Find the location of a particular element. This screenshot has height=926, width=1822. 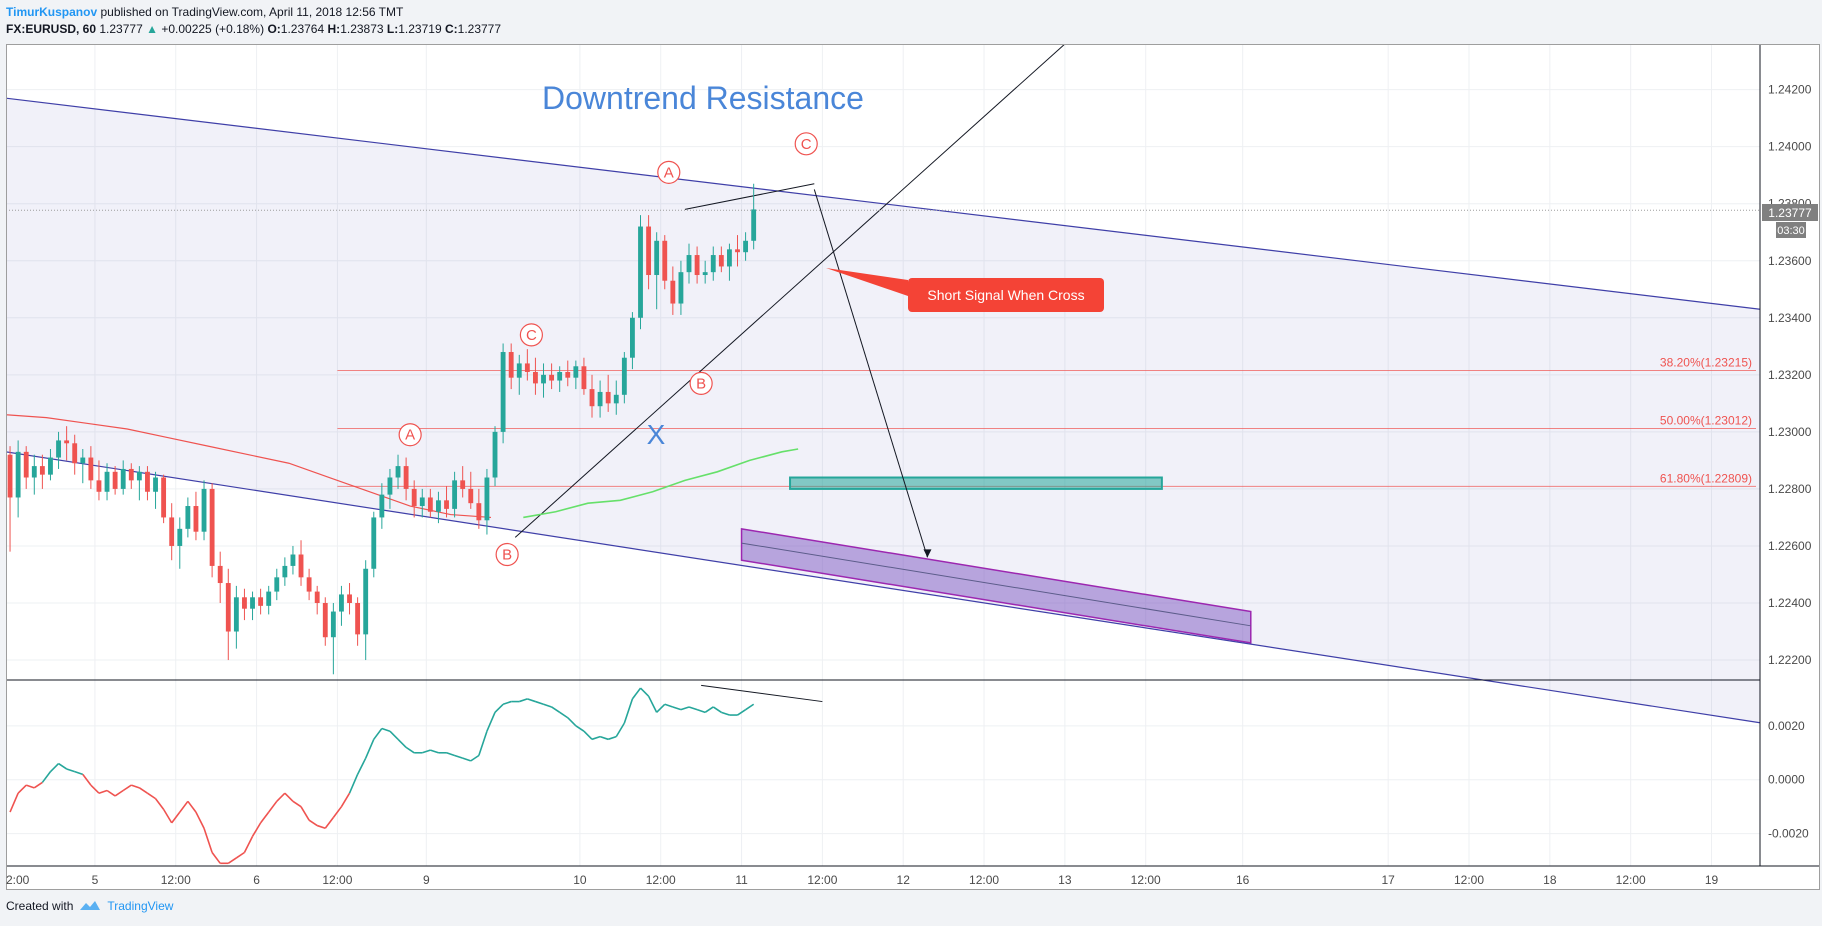

target-midline is located at coordinates (996, 584).